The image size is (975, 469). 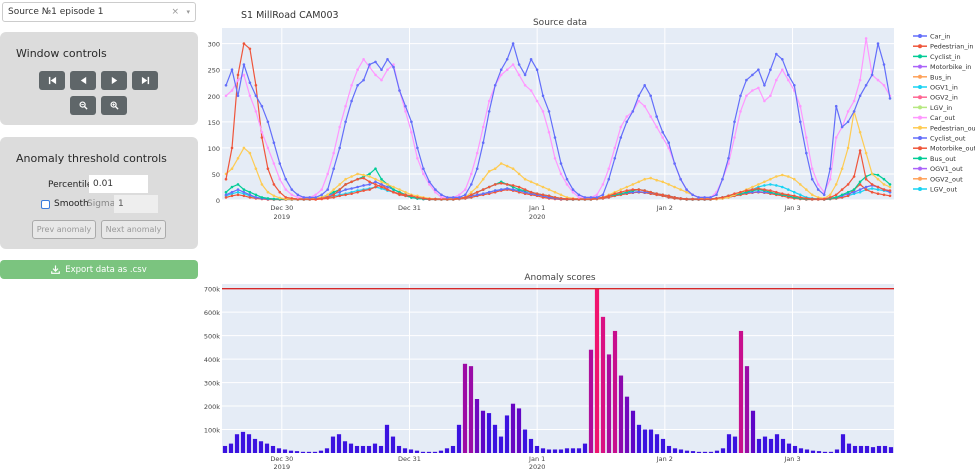 What do you see at coordinates (175, 12) in the screenshot?
I see `clear-icon: ×` at bounding box center [175, 12].